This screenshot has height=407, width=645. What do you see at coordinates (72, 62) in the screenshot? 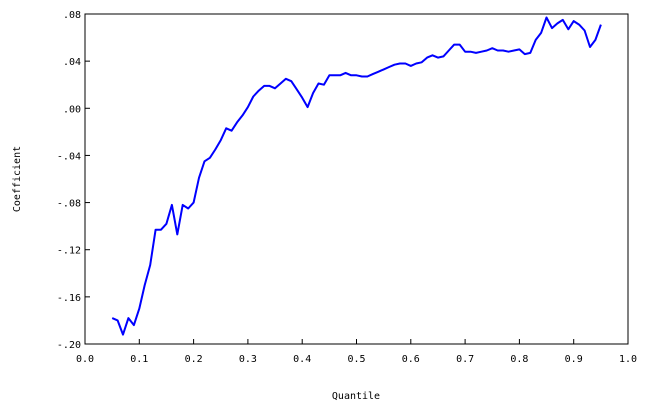
I see `y-tick-label: .04` at bounding box center [72, 62].